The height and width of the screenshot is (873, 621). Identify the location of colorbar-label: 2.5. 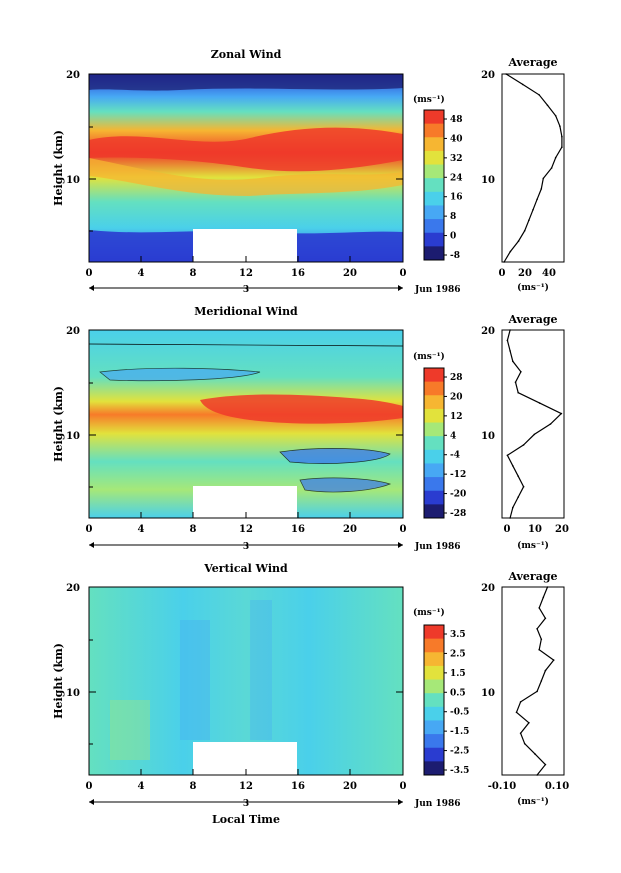
(458, 654).